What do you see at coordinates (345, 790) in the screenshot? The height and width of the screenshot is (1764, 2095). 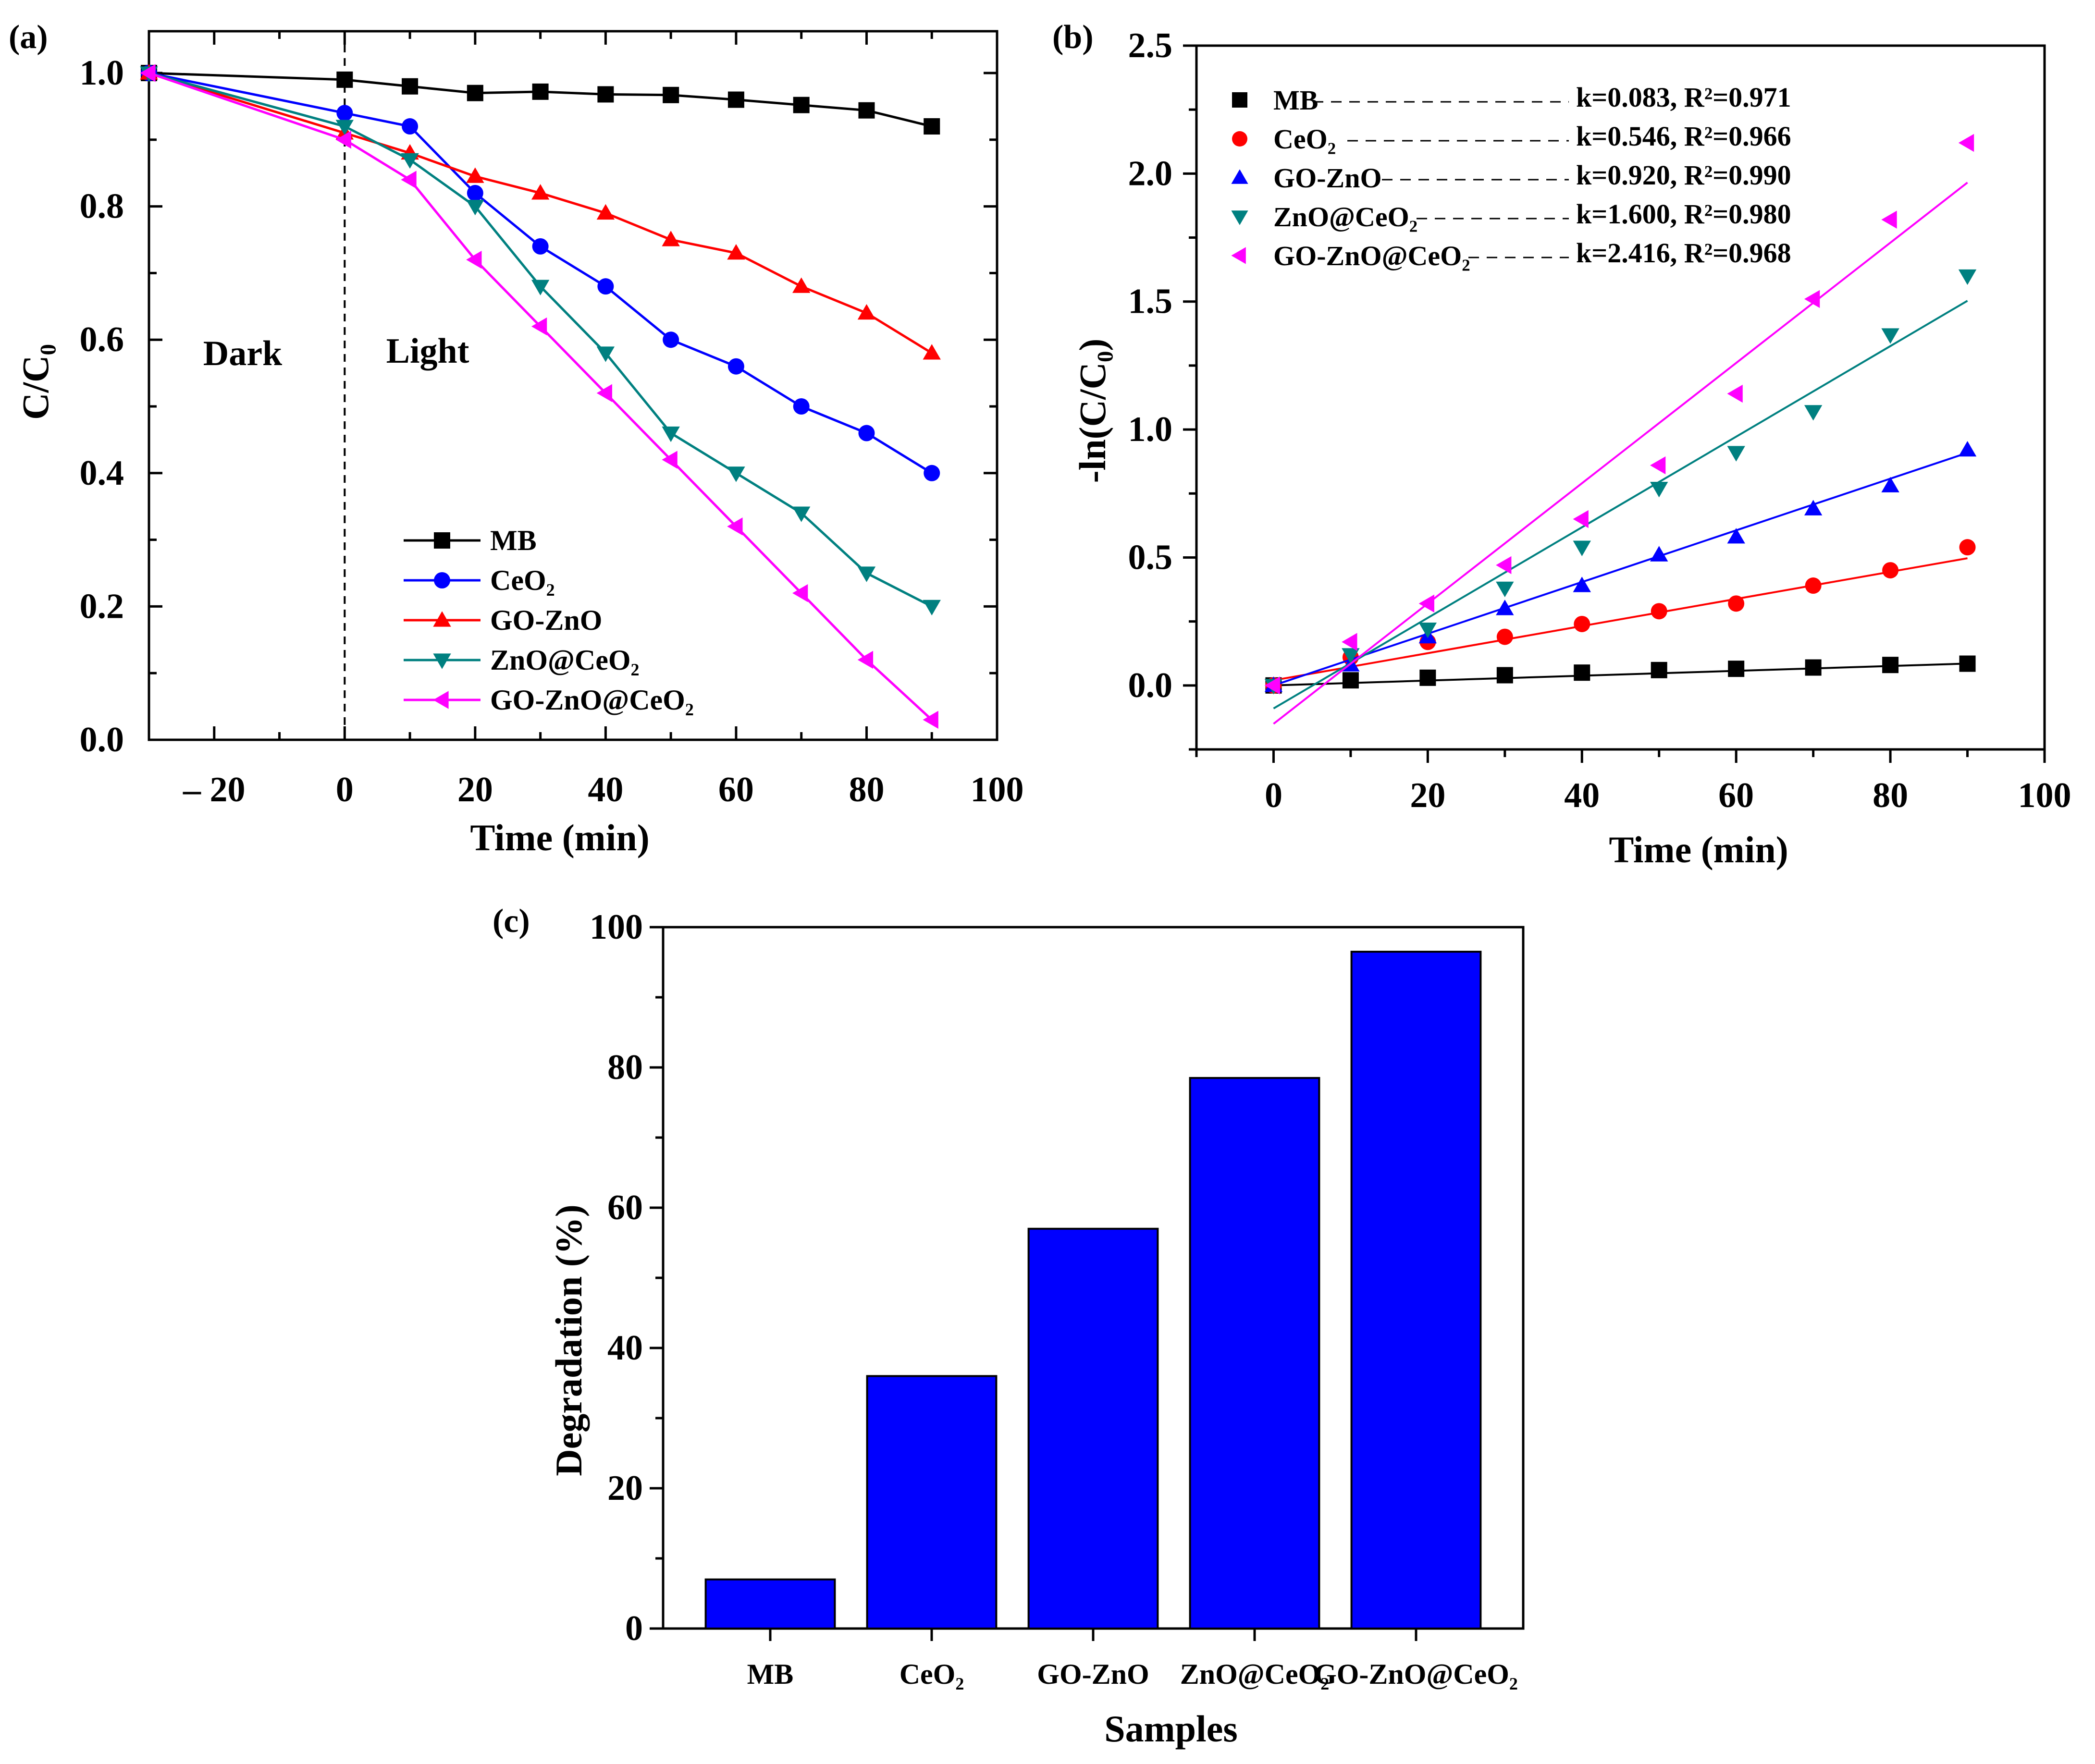 I see `panel-a-x-tick-label: 0` at bounding box center [345, 790].